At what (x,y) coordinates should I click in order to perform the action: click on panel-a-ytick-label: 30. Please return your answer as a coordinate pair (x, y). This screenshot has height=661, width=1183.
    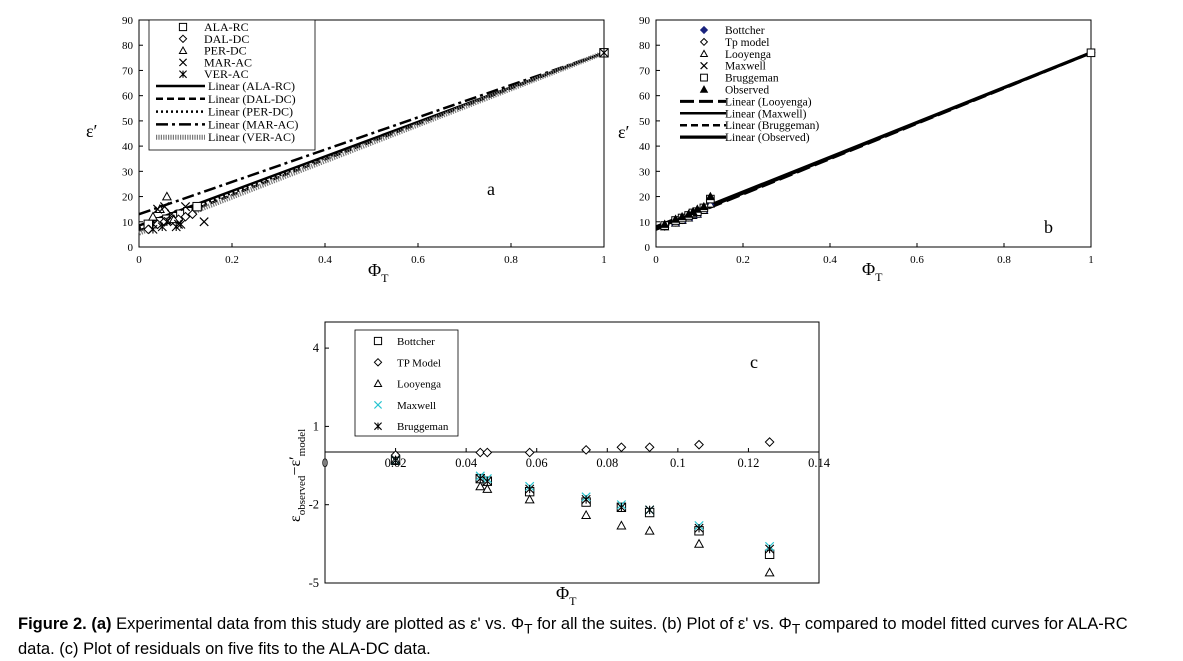
    Looking at the image, I should click on (128, 172).